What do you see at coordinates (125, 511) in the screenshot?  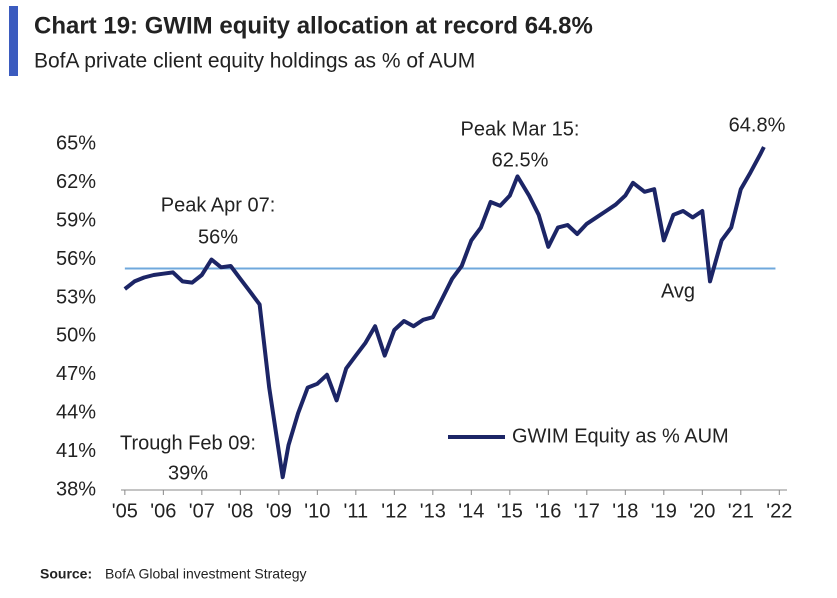 I see `x-tick-label: '05` at bounding box center [125, 511].